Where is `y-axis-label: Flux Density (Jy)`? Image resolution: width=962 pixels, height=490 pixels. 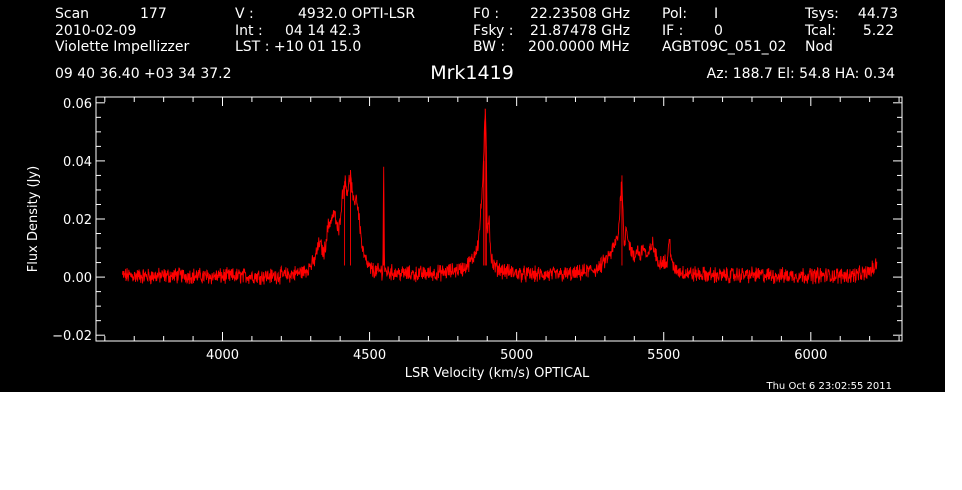
y-axis-label: Flux Density (Jy) is located at coordinates (33, 219).